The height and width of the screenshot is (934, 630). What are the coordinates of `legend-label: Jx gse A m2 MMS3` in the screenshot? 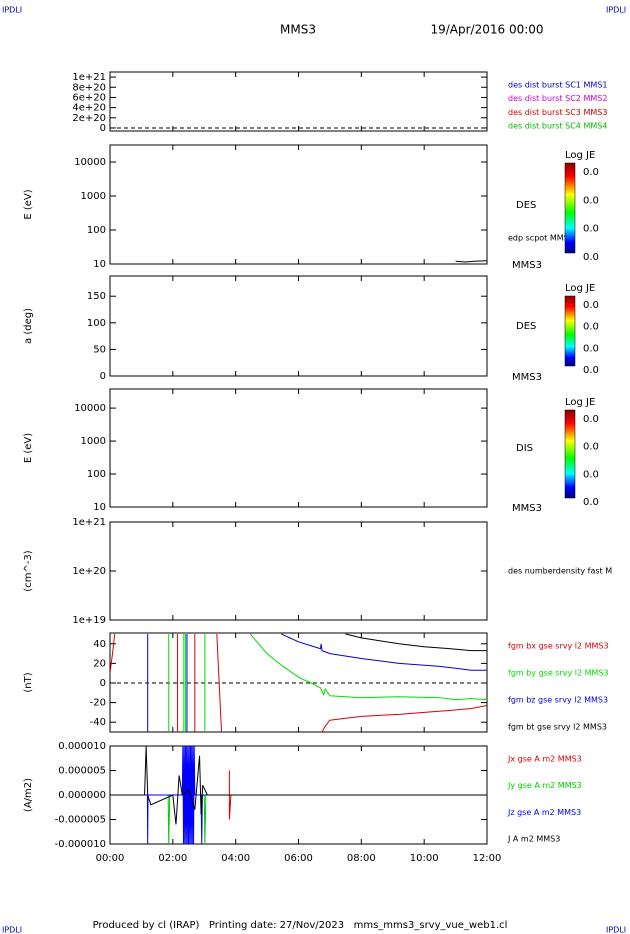 It's located at (544, 759).